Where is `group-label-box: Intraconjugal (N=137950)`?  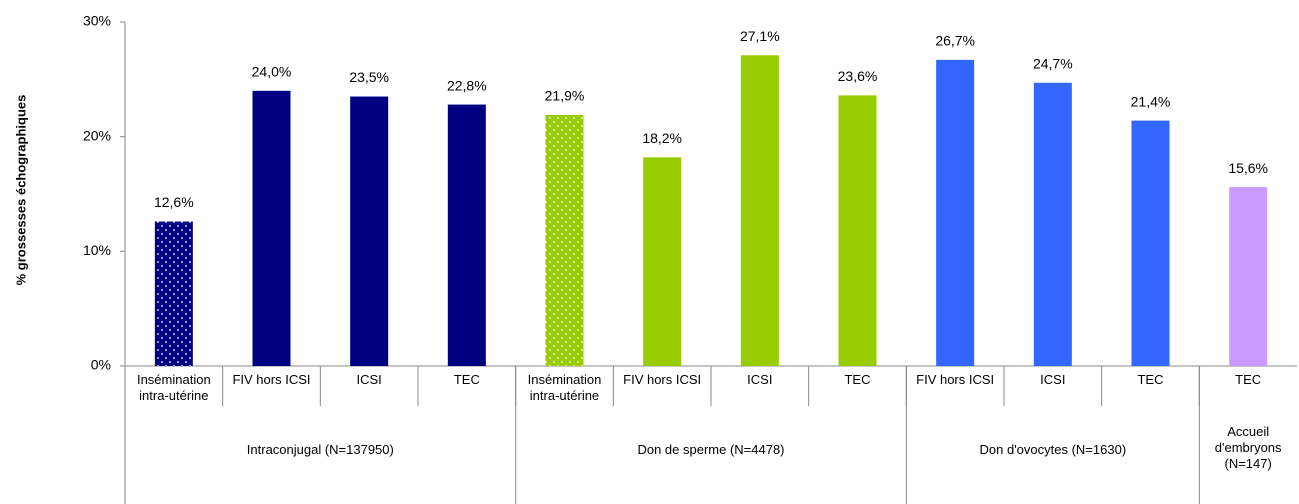 group-label-box: Intraconjugal (N=137950) is located at coordinates (320, 449).